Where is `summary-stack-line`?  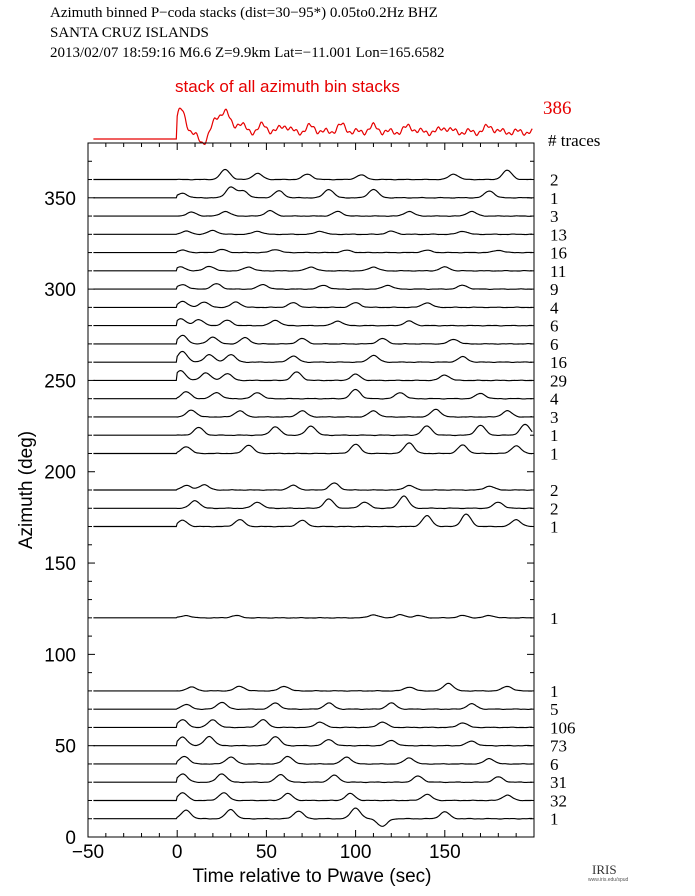 summary-stack-line is located at coordinates (313, 126).